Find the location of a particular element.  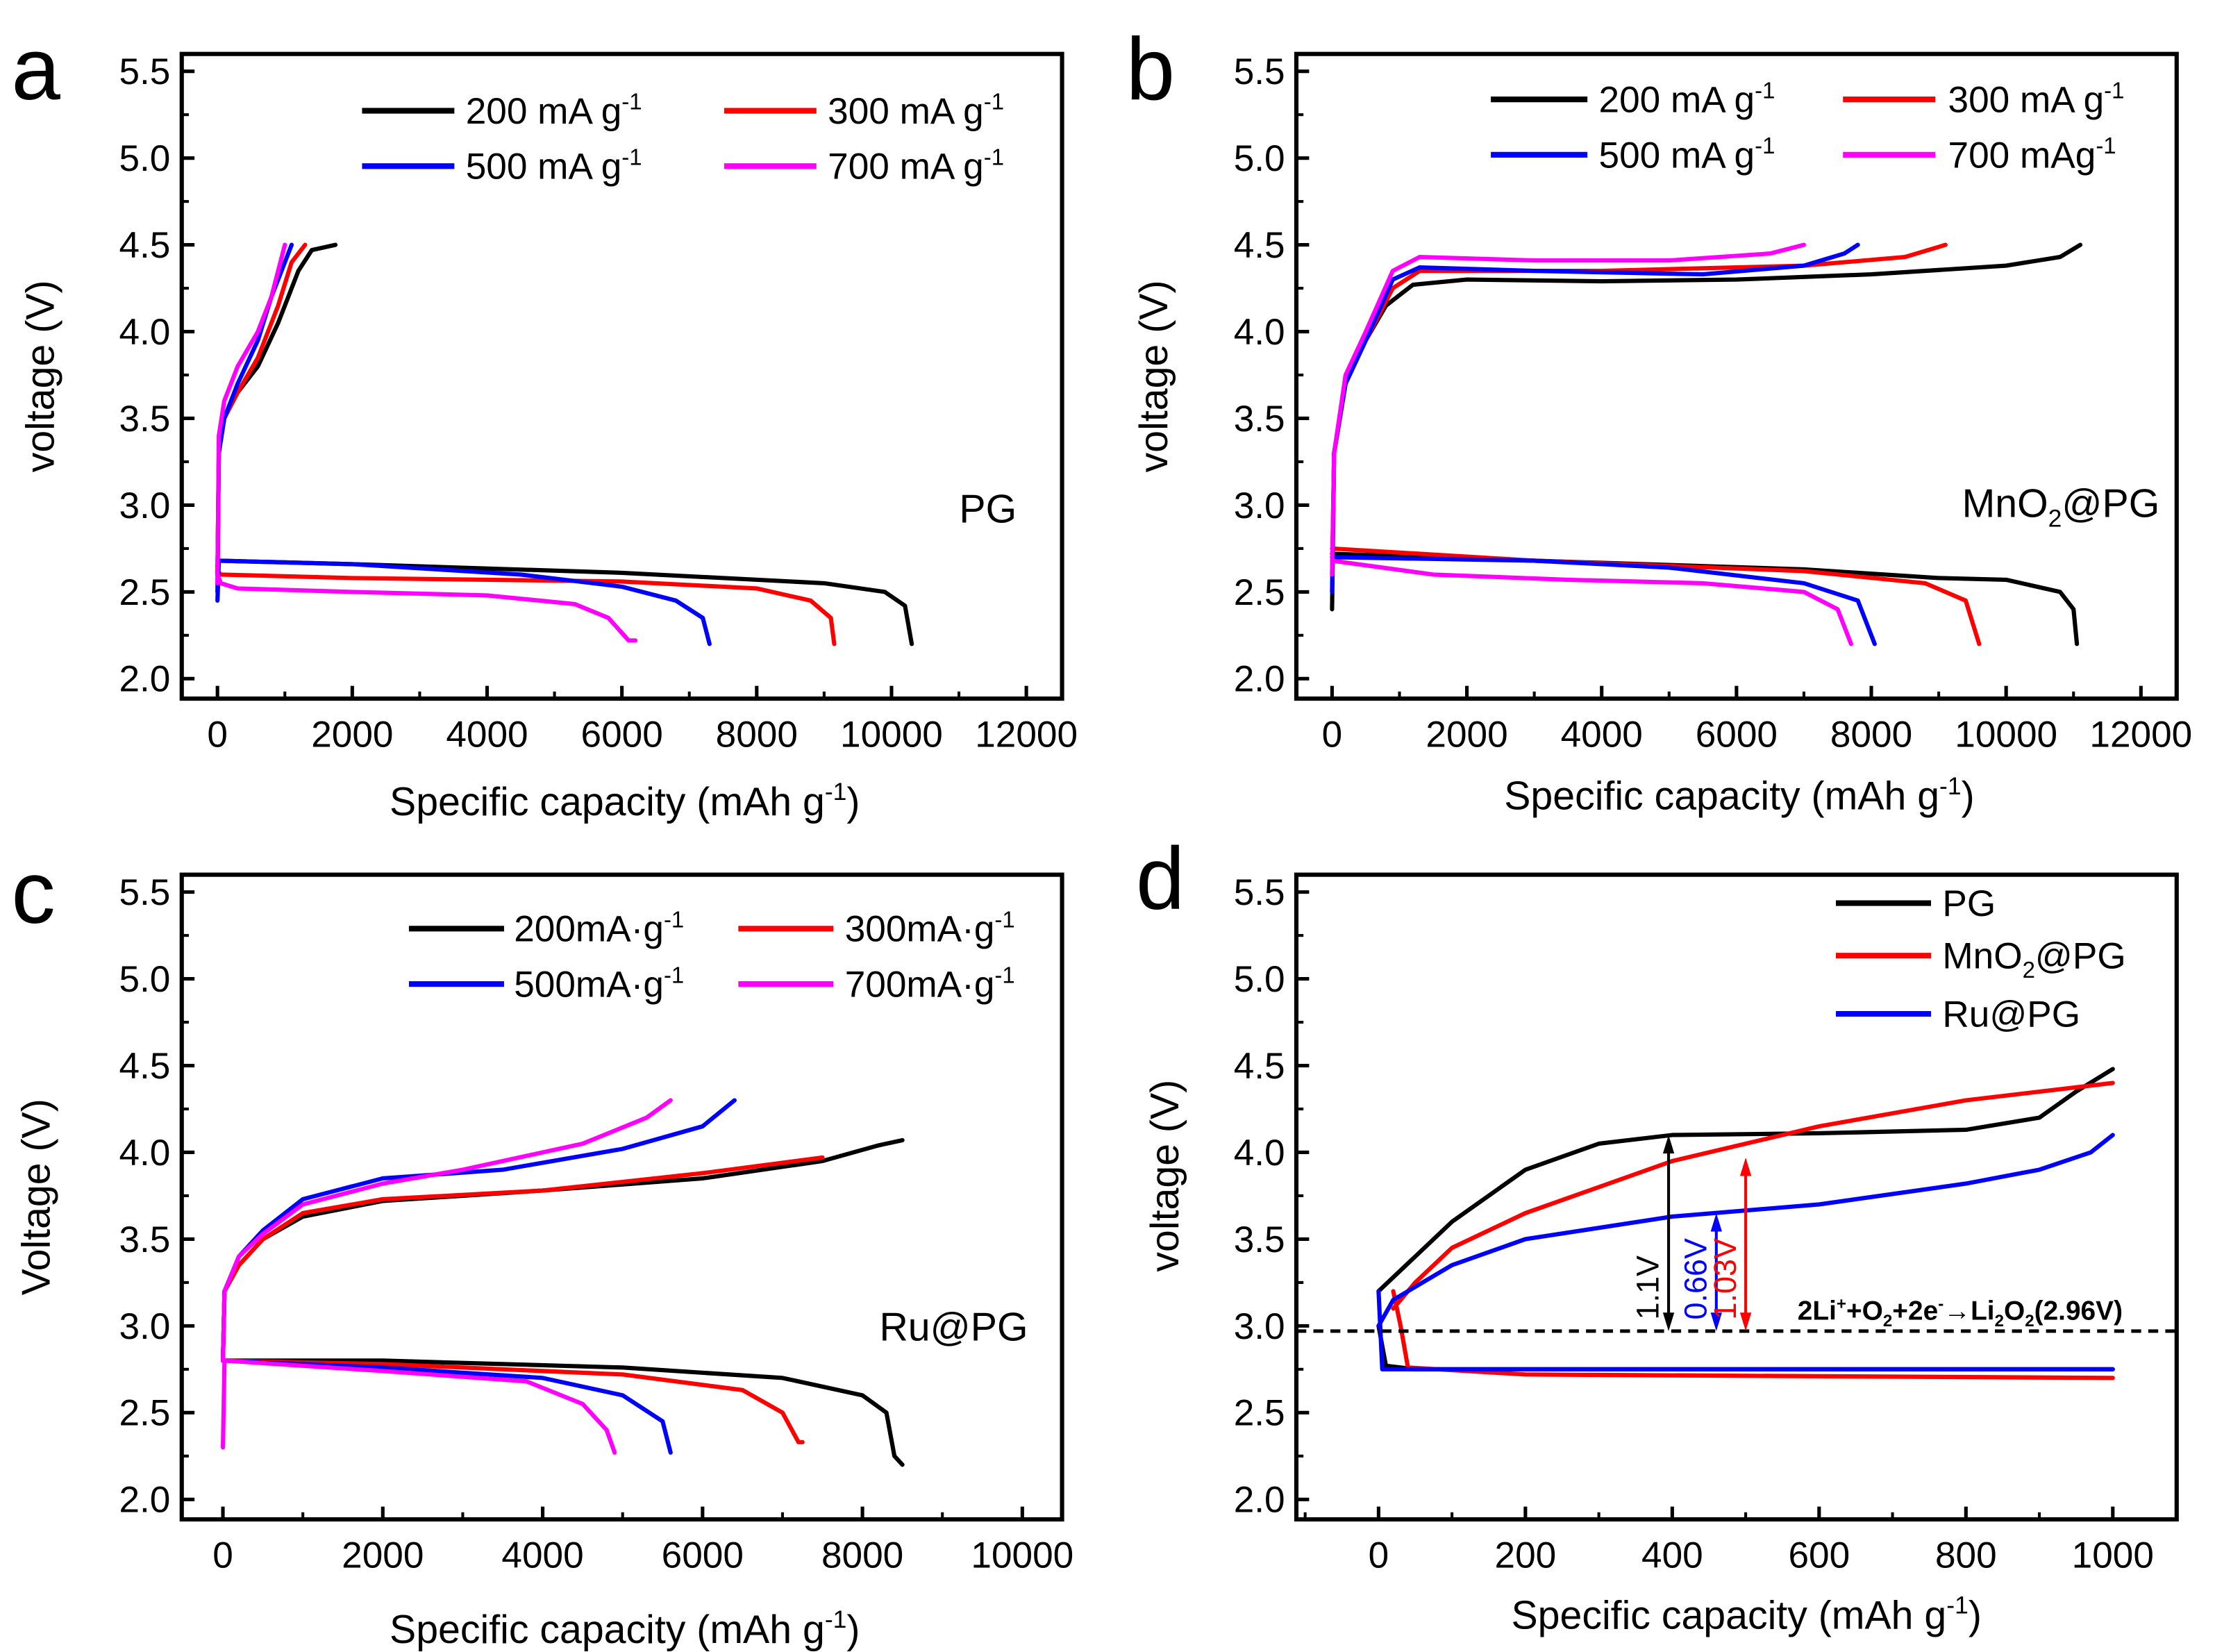

panel-label: a is located at coordinates (35, 68).